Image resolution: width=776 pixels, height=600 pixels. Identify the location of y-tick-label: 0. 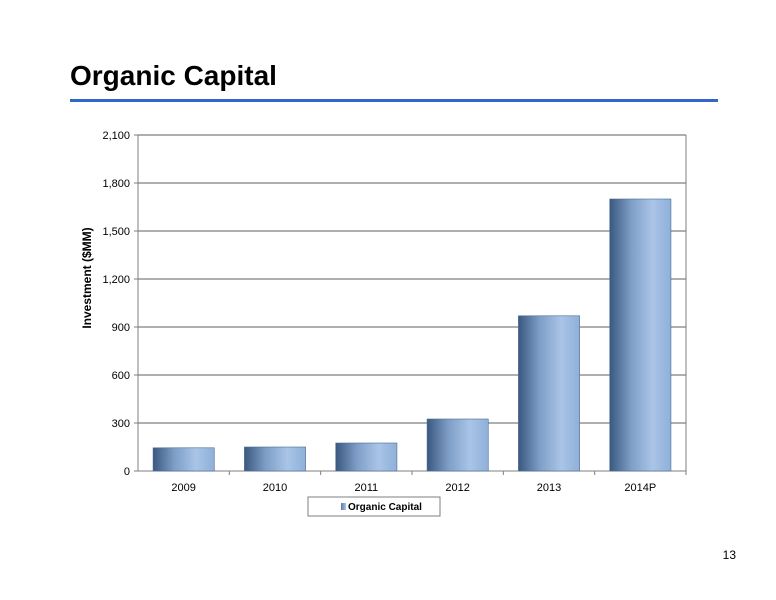
(127, 472).